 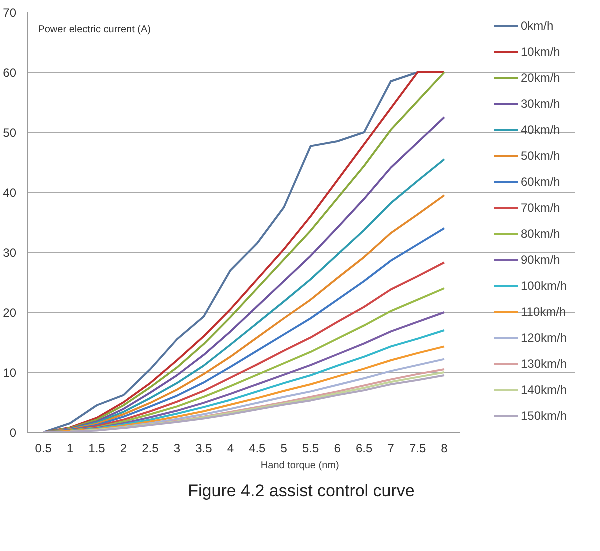 I want to click on legend-label: 90km/h, so click(x=541, y=260).